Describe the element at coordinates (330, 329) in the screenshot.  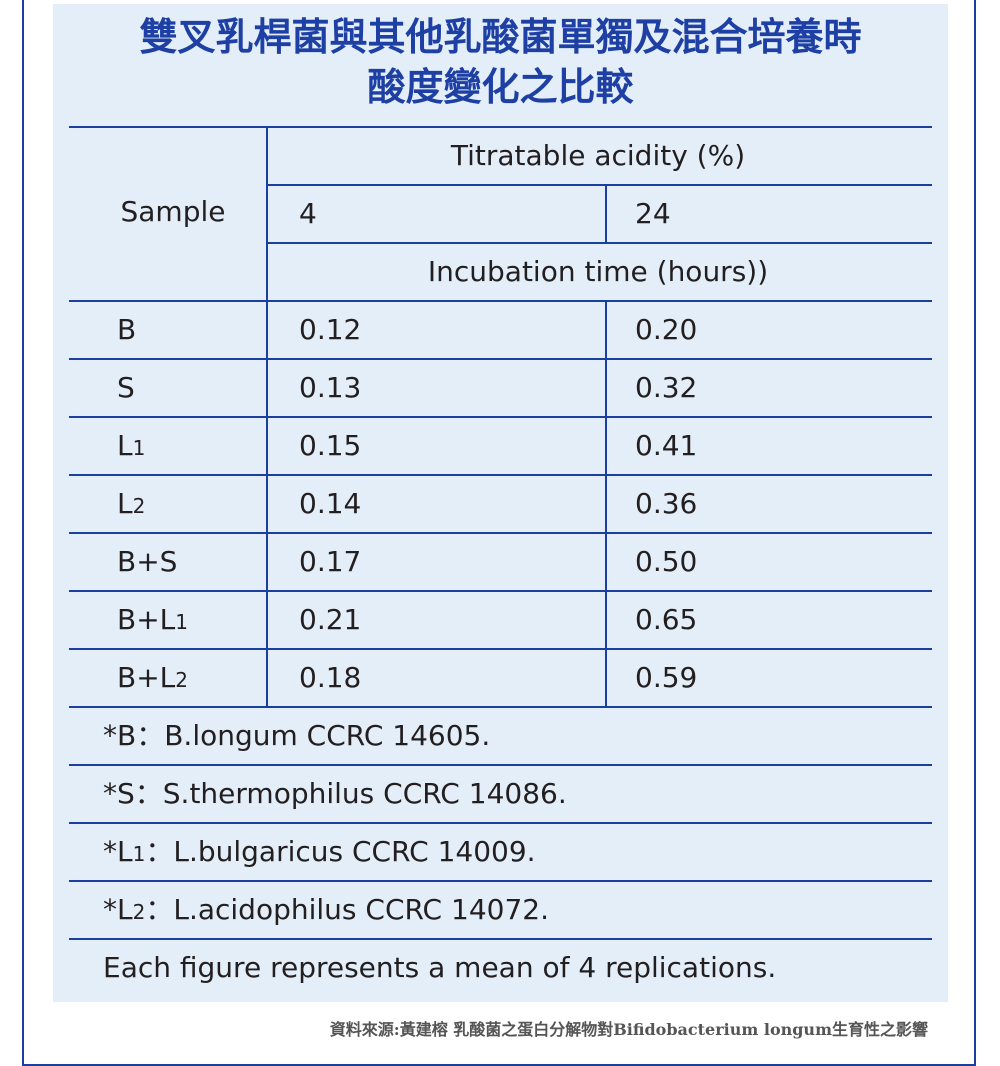
I see `row-value-4h: 0.12` at that location.